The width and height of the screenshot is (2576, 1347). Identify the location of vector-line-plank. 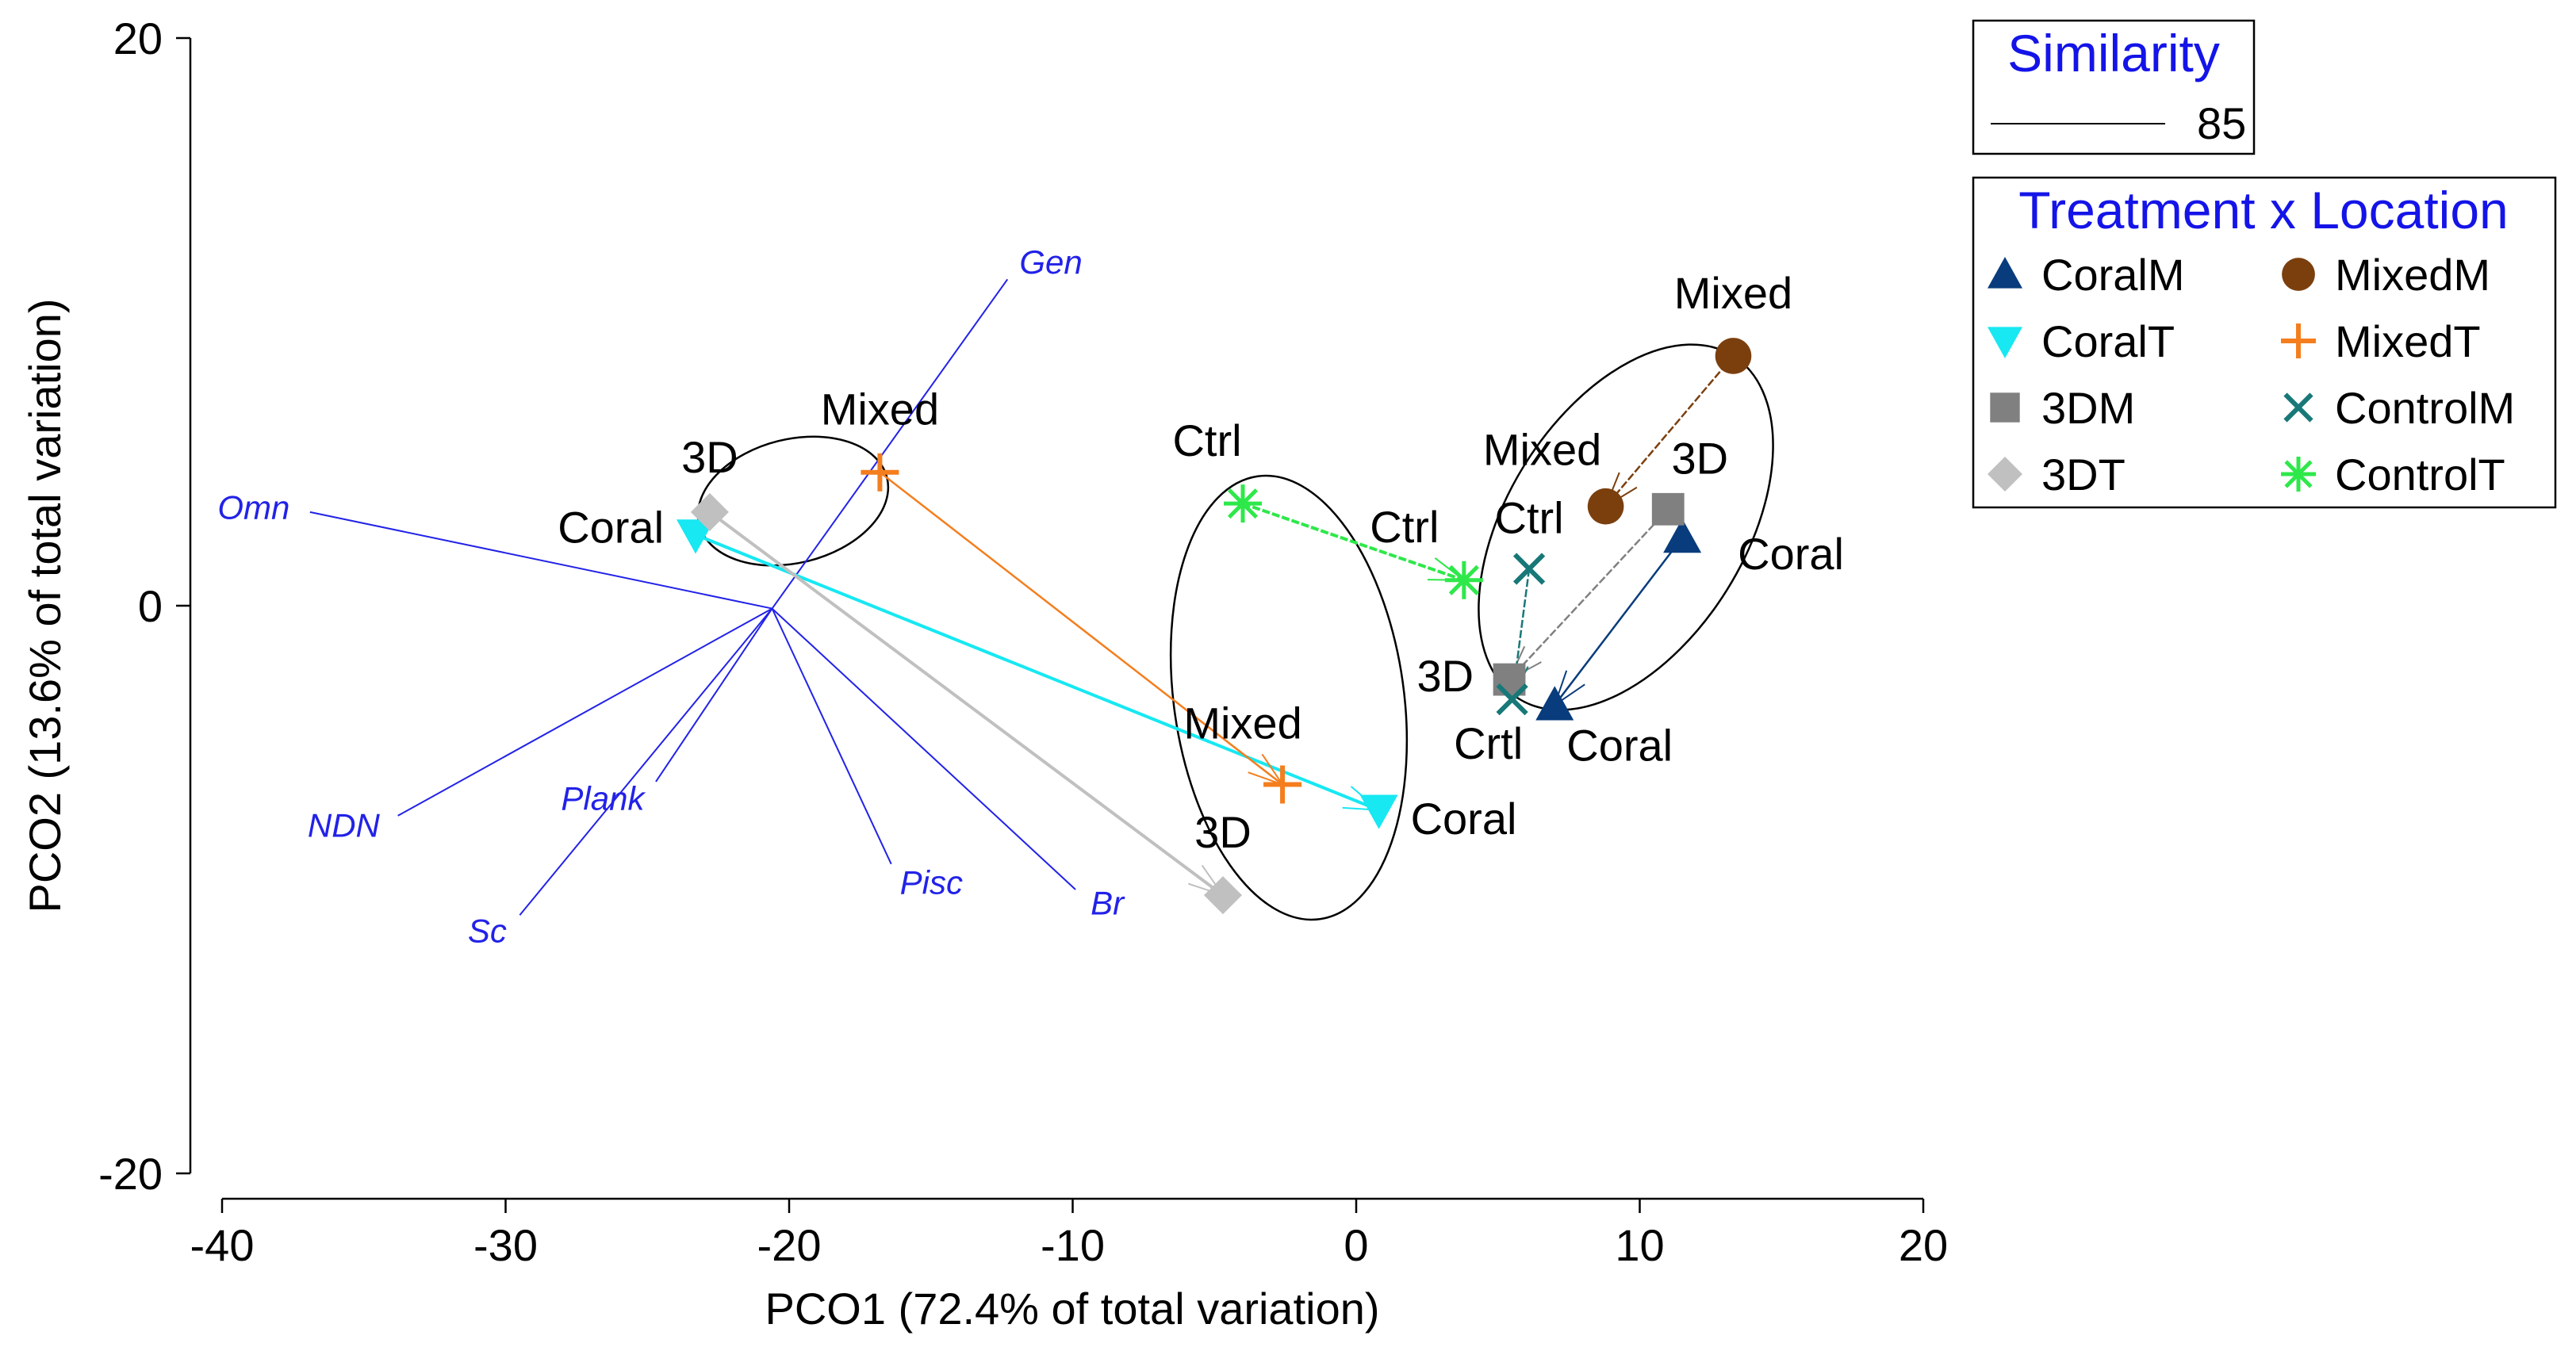
(714, 695).